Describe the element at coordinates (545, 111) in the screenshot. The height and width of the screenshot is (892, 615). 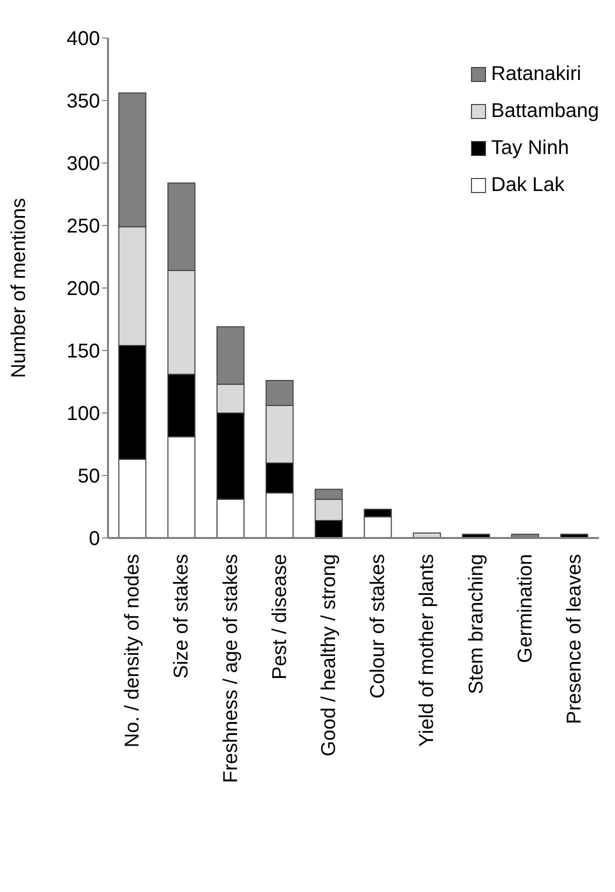
I see `legend-label: Battambang` at that location.